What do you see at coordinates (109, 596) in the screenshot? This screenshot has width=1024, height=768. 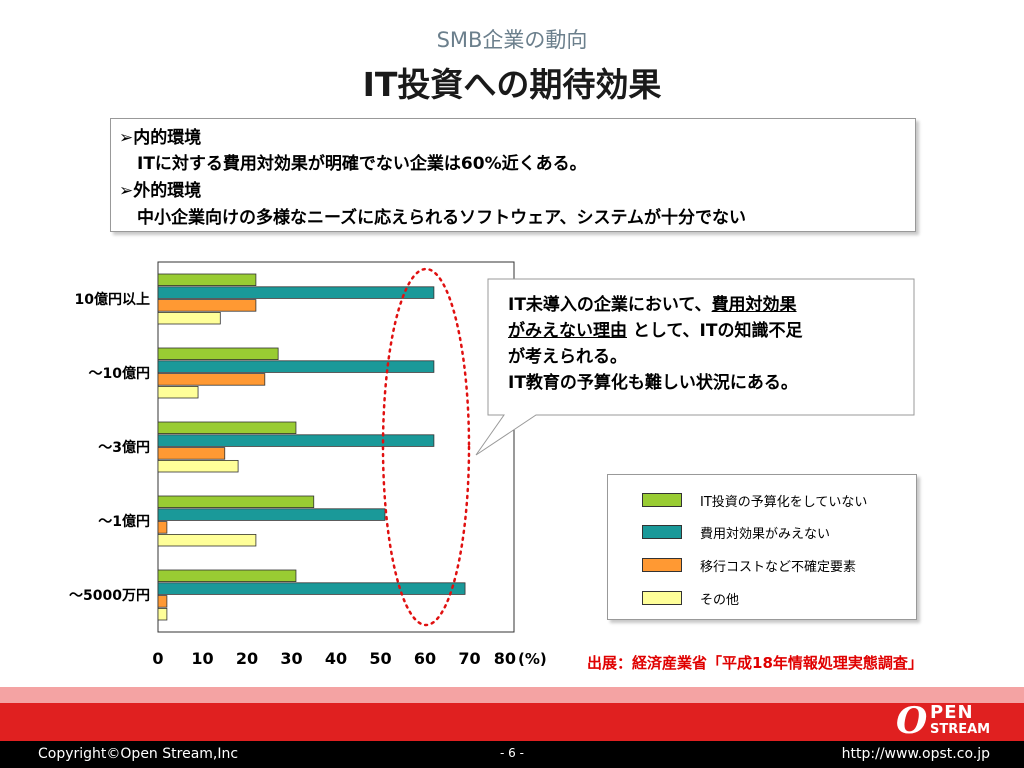 I see `category-label: ～5000万円` at bounding box center [109, 596].